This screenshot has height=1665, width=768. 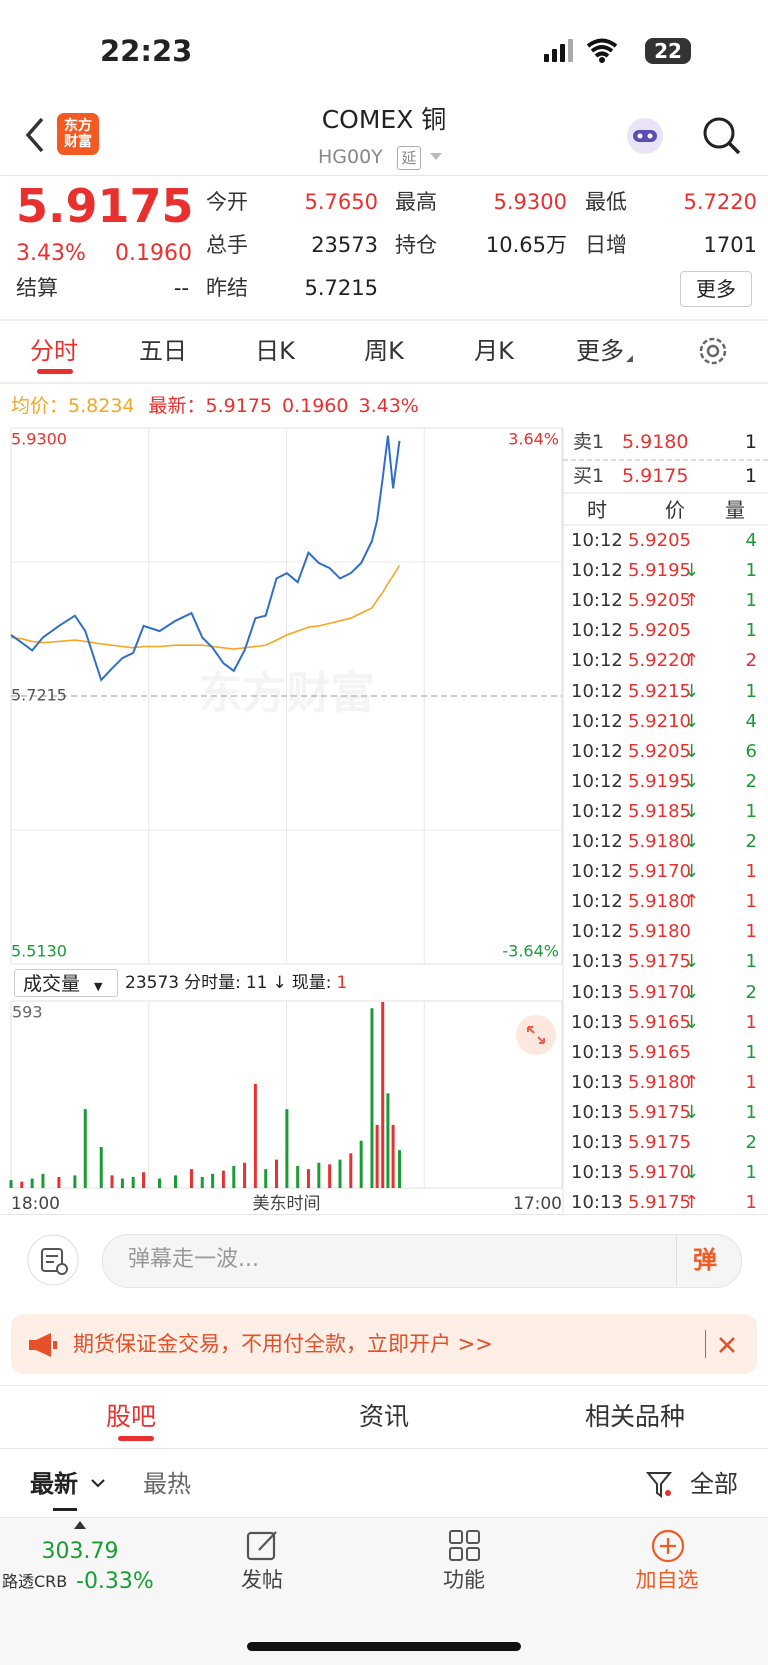 I want to click on field-value: 1701, so click(x=730, y=245).